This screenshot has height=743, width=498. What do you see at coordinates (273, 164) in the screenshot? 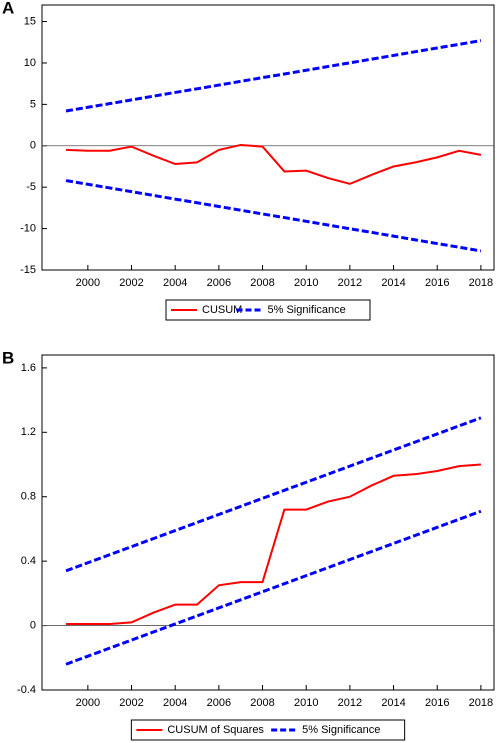
I see `cusum-line` at bounding box center [273, 164].